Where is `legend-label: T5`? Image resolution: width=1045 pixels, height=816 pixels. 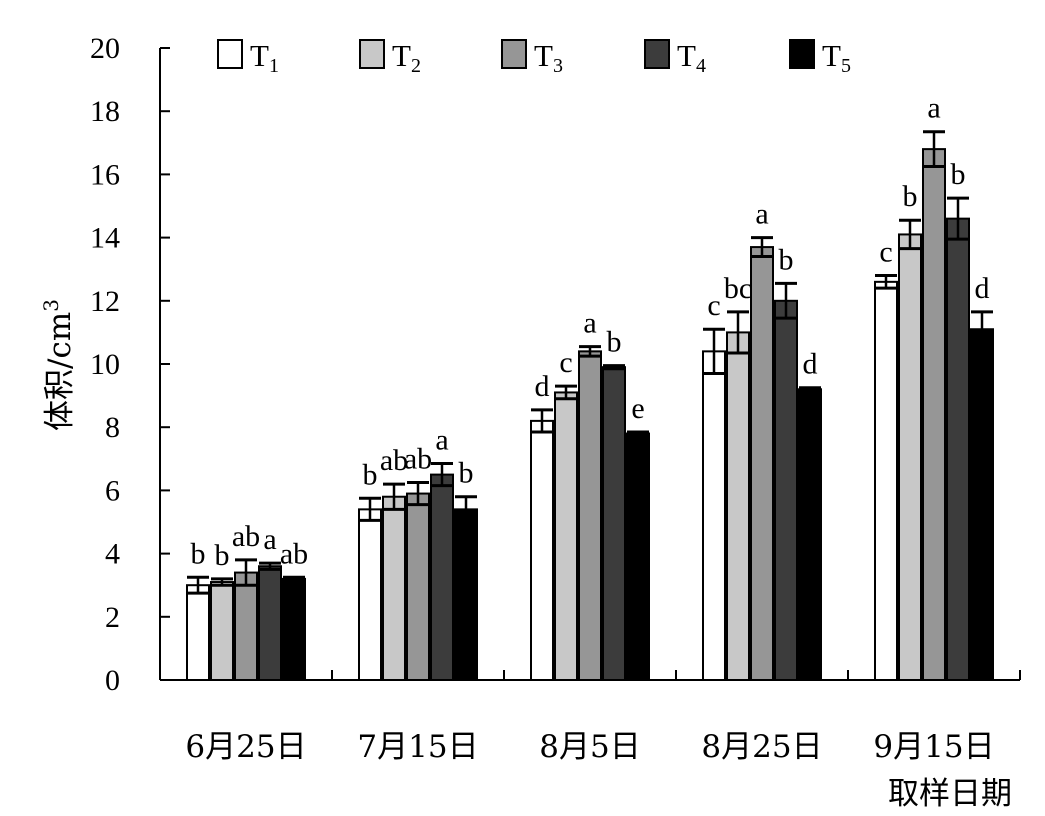 legend-label: T5 is located at coordinates (836, 57).